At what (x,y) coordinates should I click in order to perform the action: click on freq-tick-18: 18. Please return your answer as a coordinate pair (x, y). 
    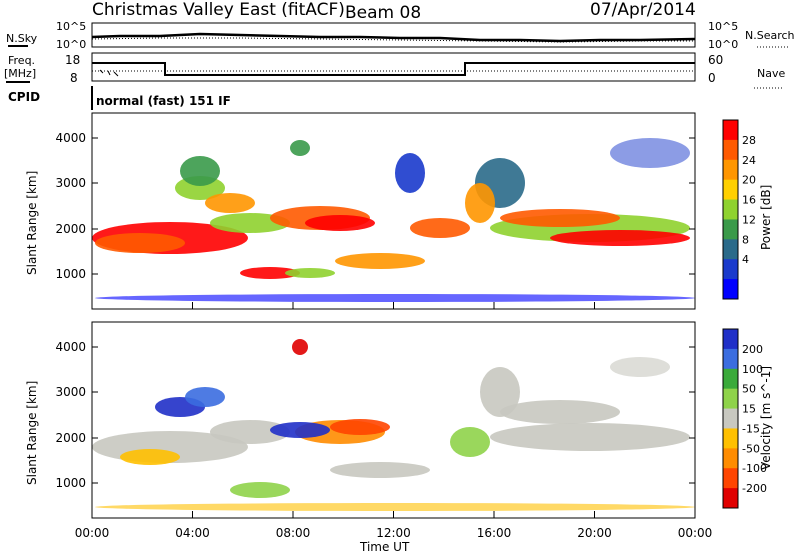
    Looking at the image, I should click on (72, 60).